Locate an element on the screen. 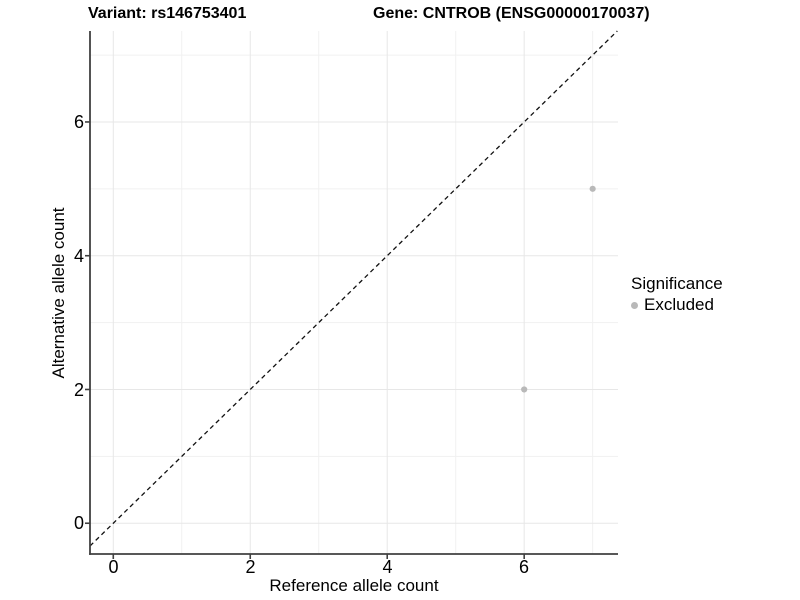 Image resolution: width=800 pixels, height=600 pixels. y-tick-label-2: 2 is located at coordinates (78, 389).